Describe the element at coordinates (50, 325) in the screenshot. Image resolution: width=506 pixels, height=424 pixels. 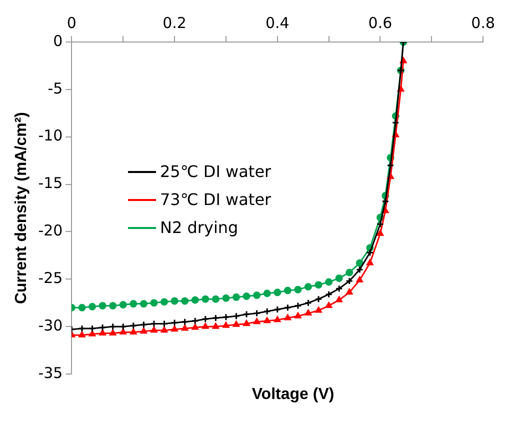
I see `y-tick-label: -30` at that location.